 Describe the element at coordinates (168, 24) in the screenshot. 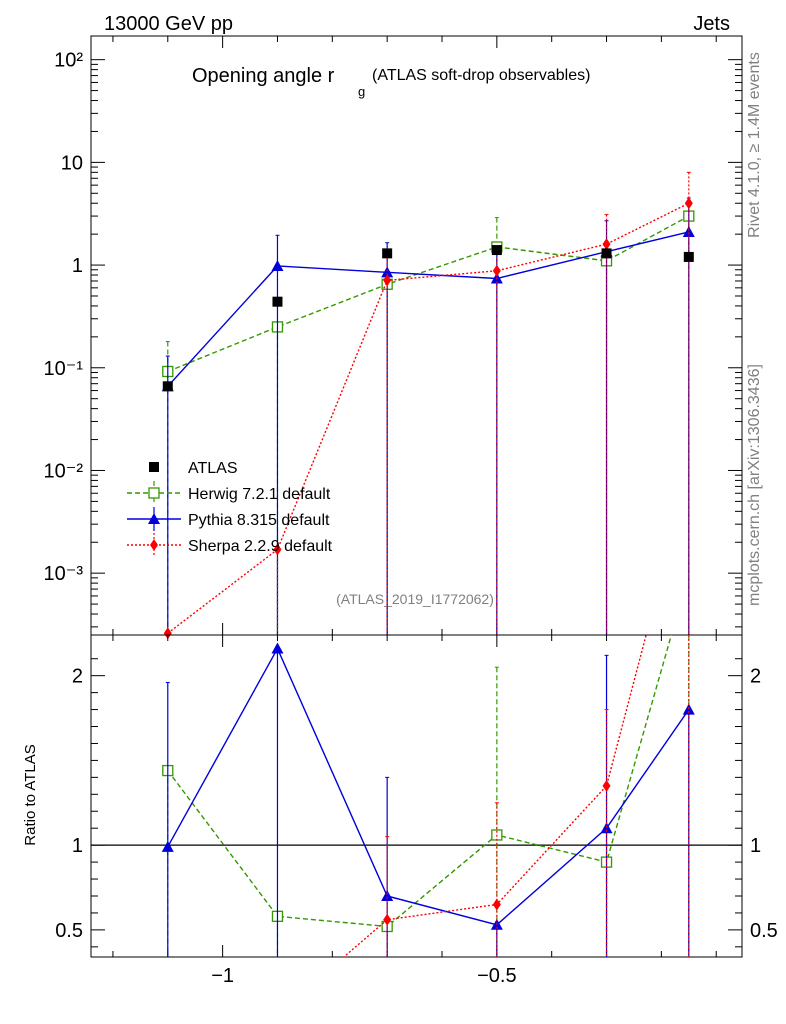

I see `energy-label: 13000 GeV pp` at that location.